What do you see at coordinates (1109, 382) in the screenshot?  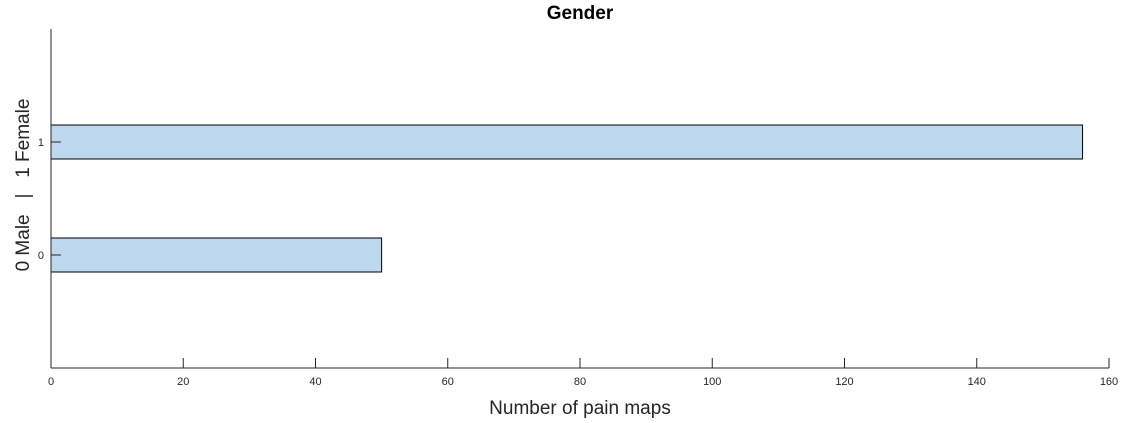 I see `x-tick-label-160: 160` at bounding box center [1109, 382].